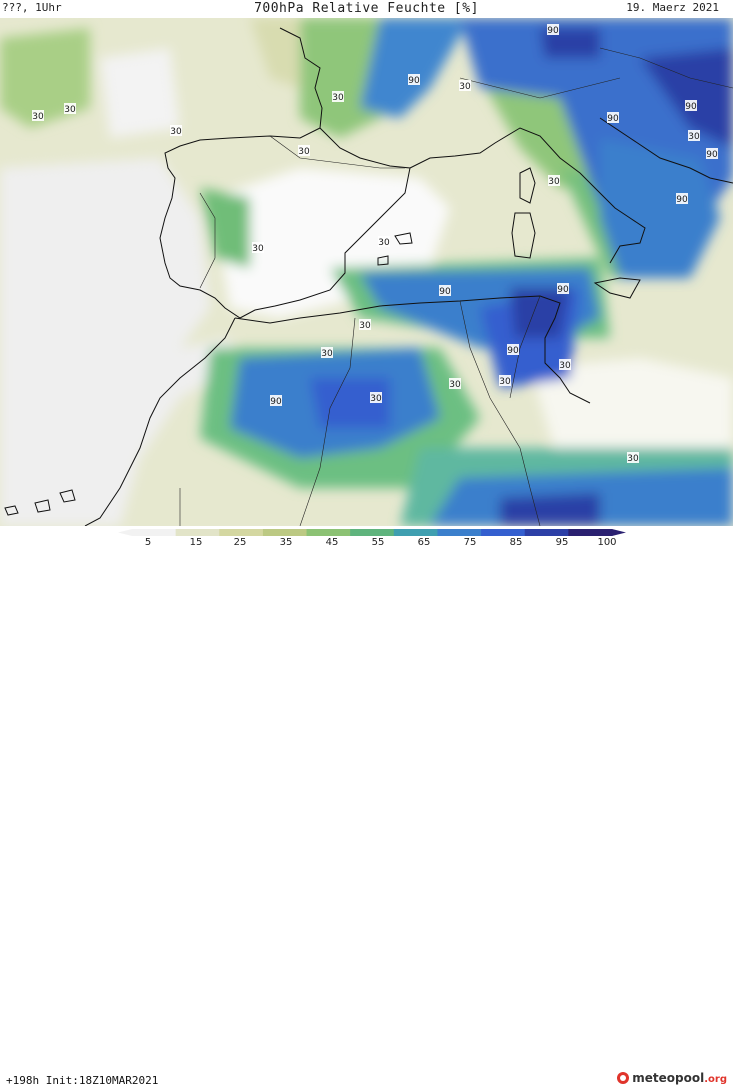 The height and width of the screenshot is (1087, 733). I want to click on legend-tick-label: 95, so click(562, 541).